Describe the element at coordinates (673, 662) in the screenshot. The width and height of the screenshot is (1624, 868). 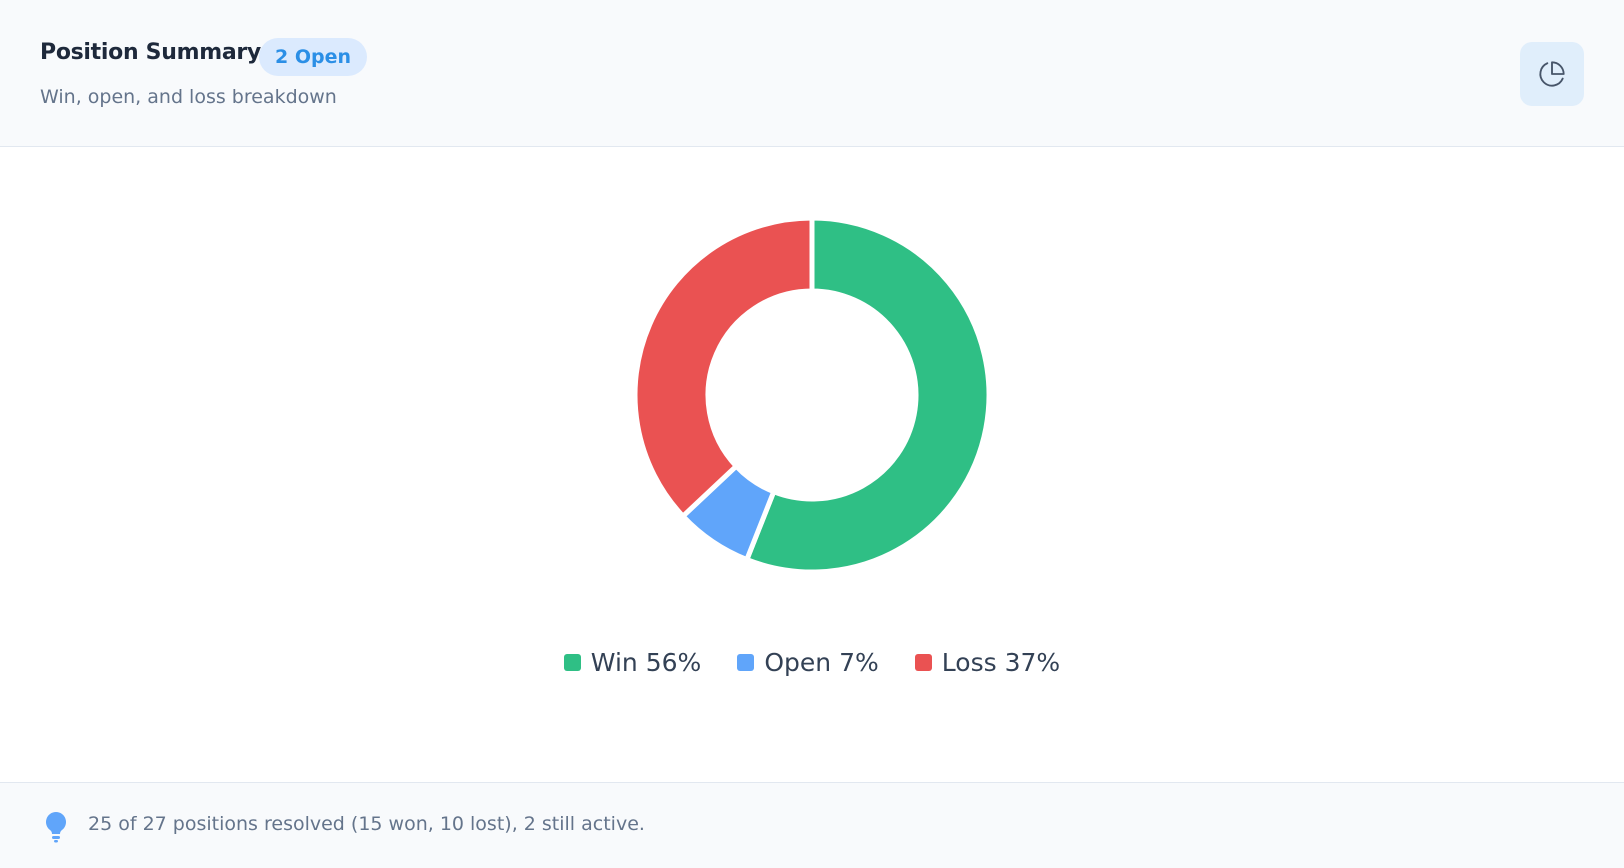
I see `legend-value: 56%` at that location.